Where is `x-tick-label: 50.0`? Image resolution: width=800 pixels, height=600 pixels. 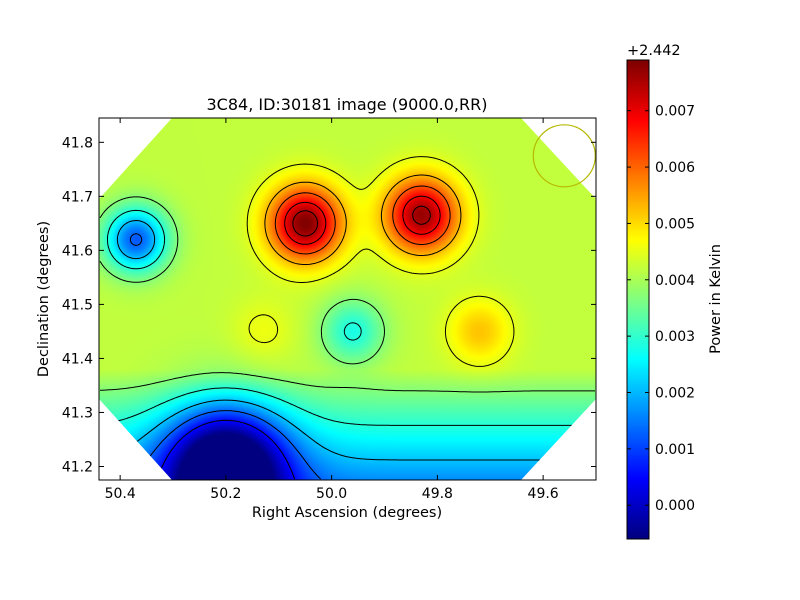
x-tick-label: 50.0 is located at coordinates (331, 494).